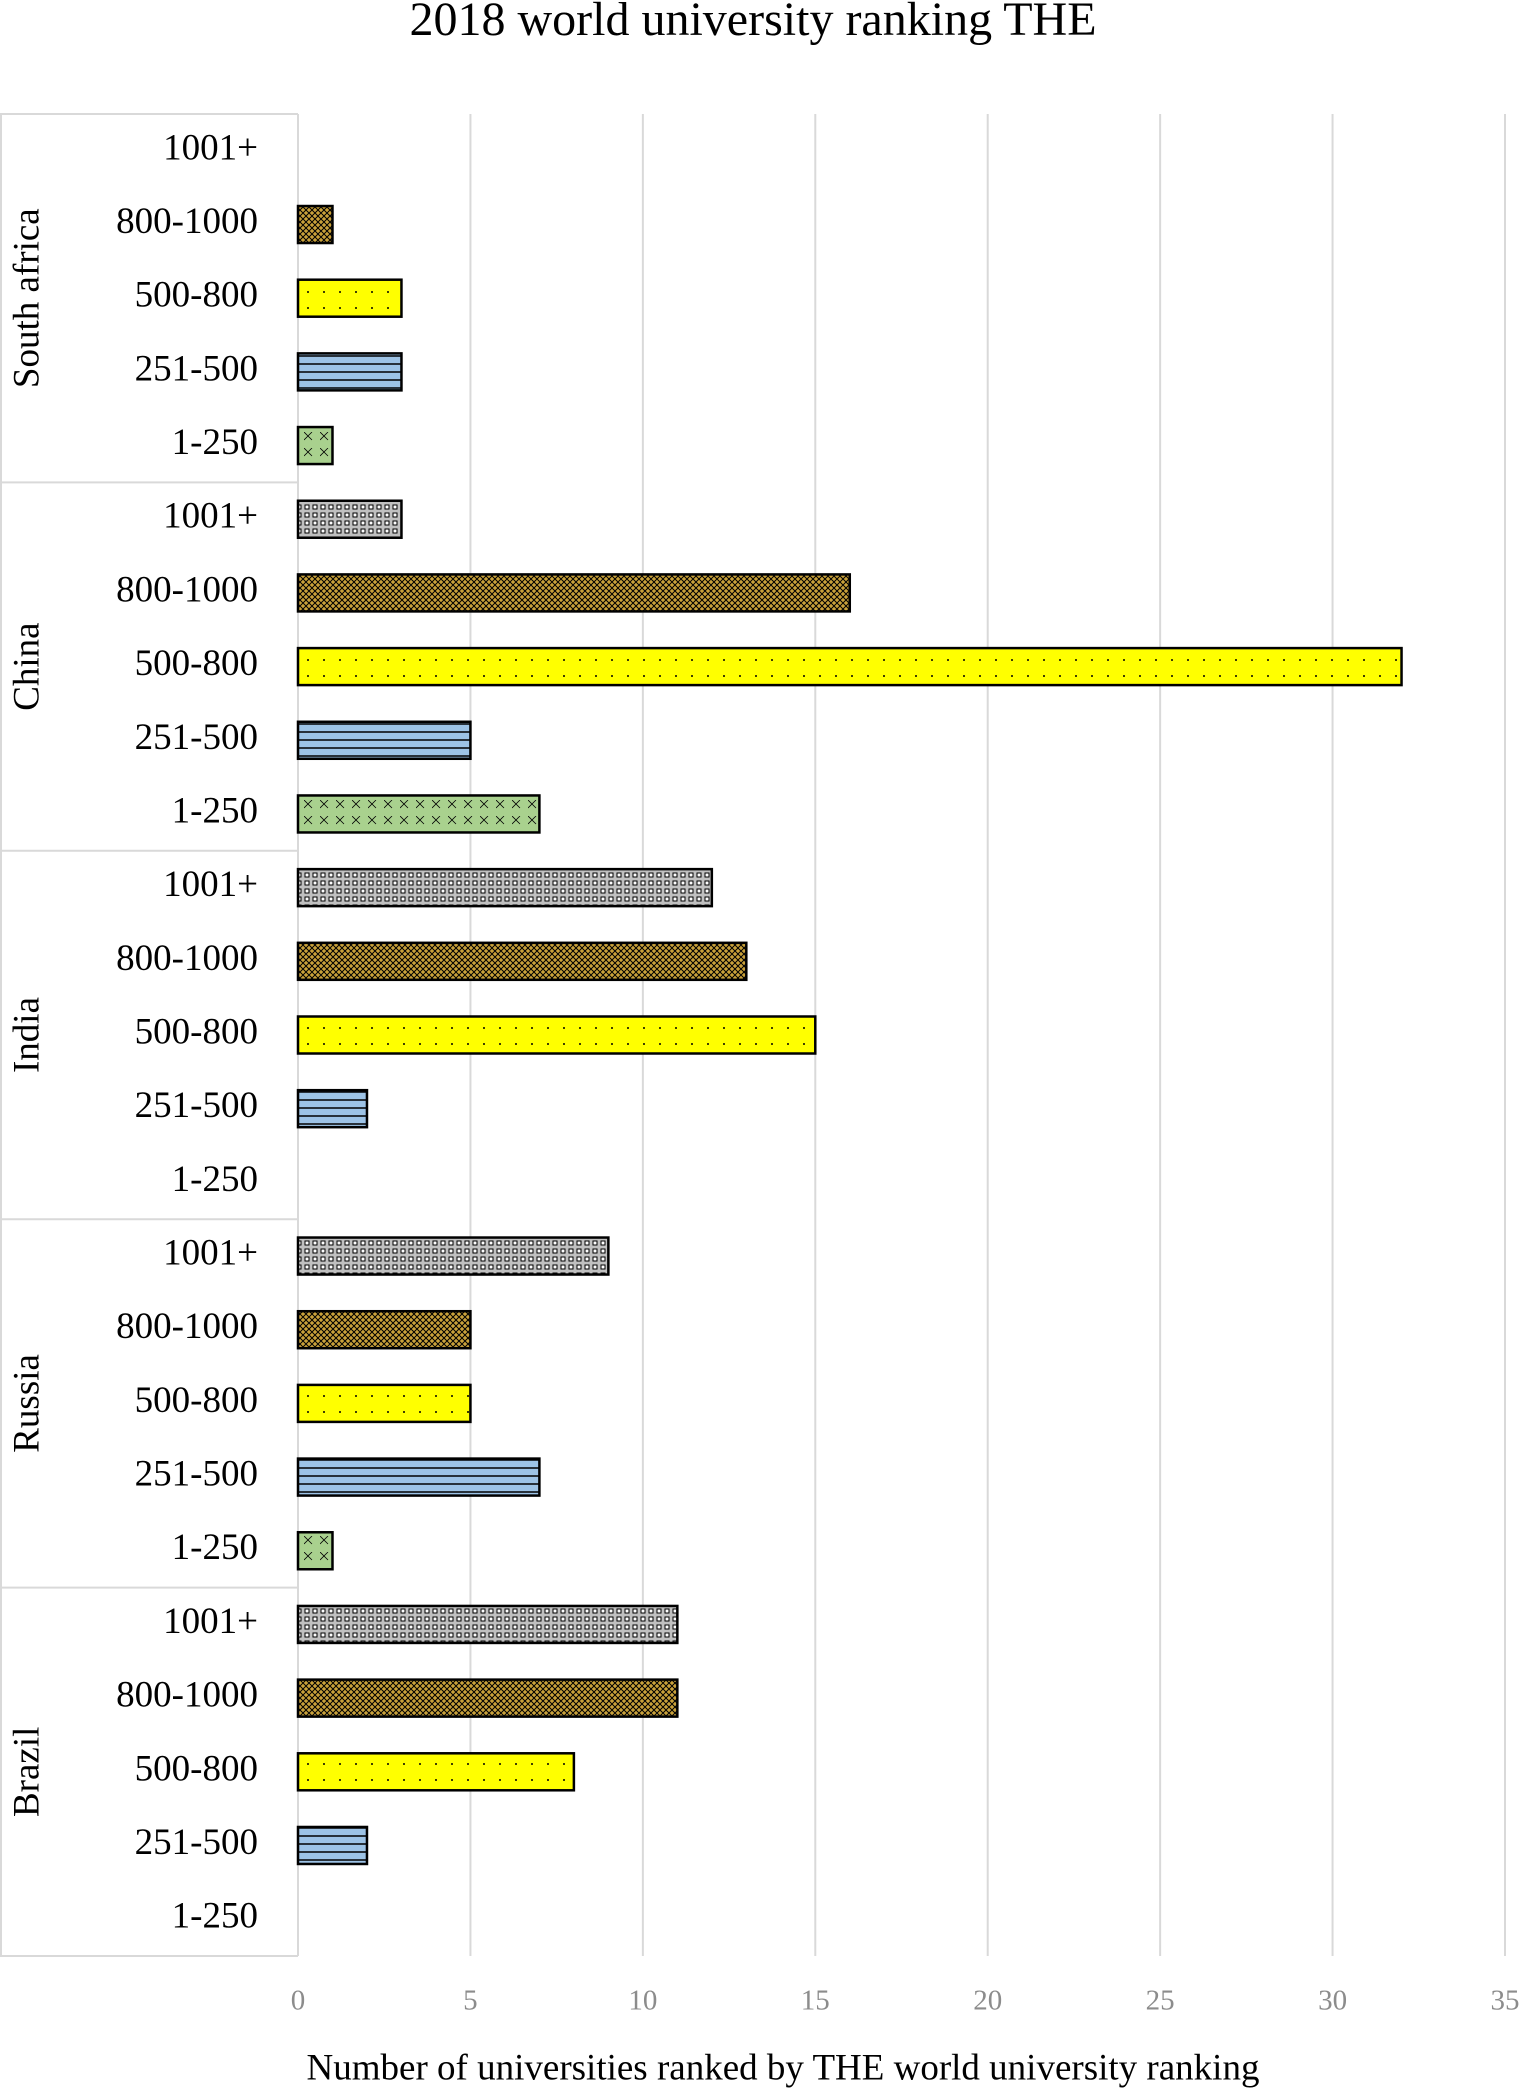 Image resolution: width=1529 pixels, height=2099 pixels. What do you see at coordinates (987, 2001) in the screenshot?
I see `x-tick-label: 20` at bounding box center [987, 2001].